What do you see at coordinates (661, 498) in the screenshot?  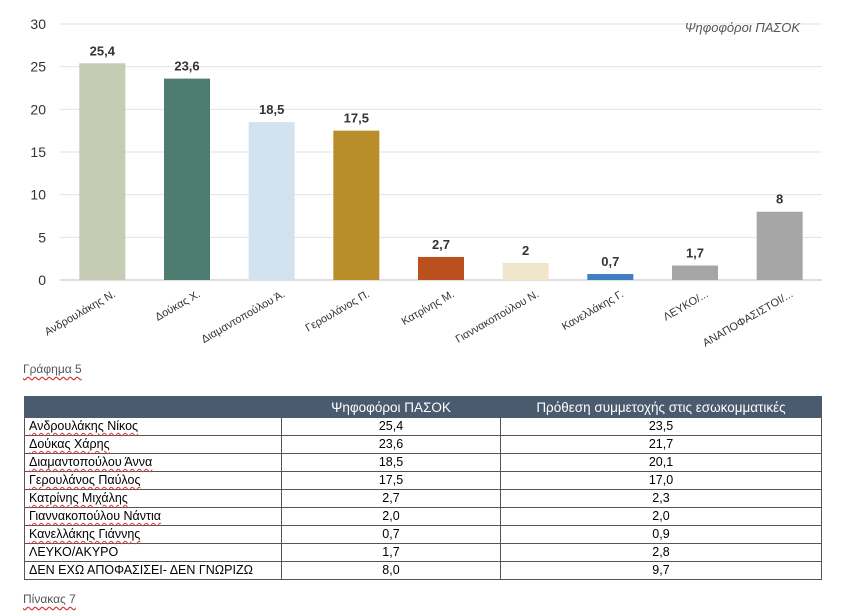 I see `table-cell-participation: 2,3` at bounding box center [661, 498].